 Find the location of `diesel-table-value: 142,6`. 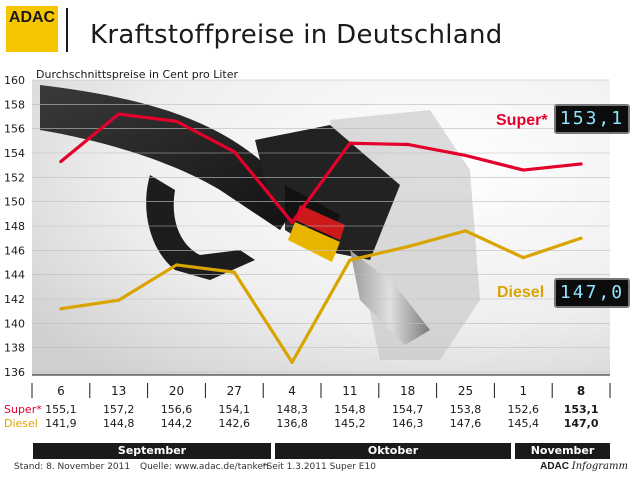

diesel-table-value: 142,6 is located at coordinates (234, 423).